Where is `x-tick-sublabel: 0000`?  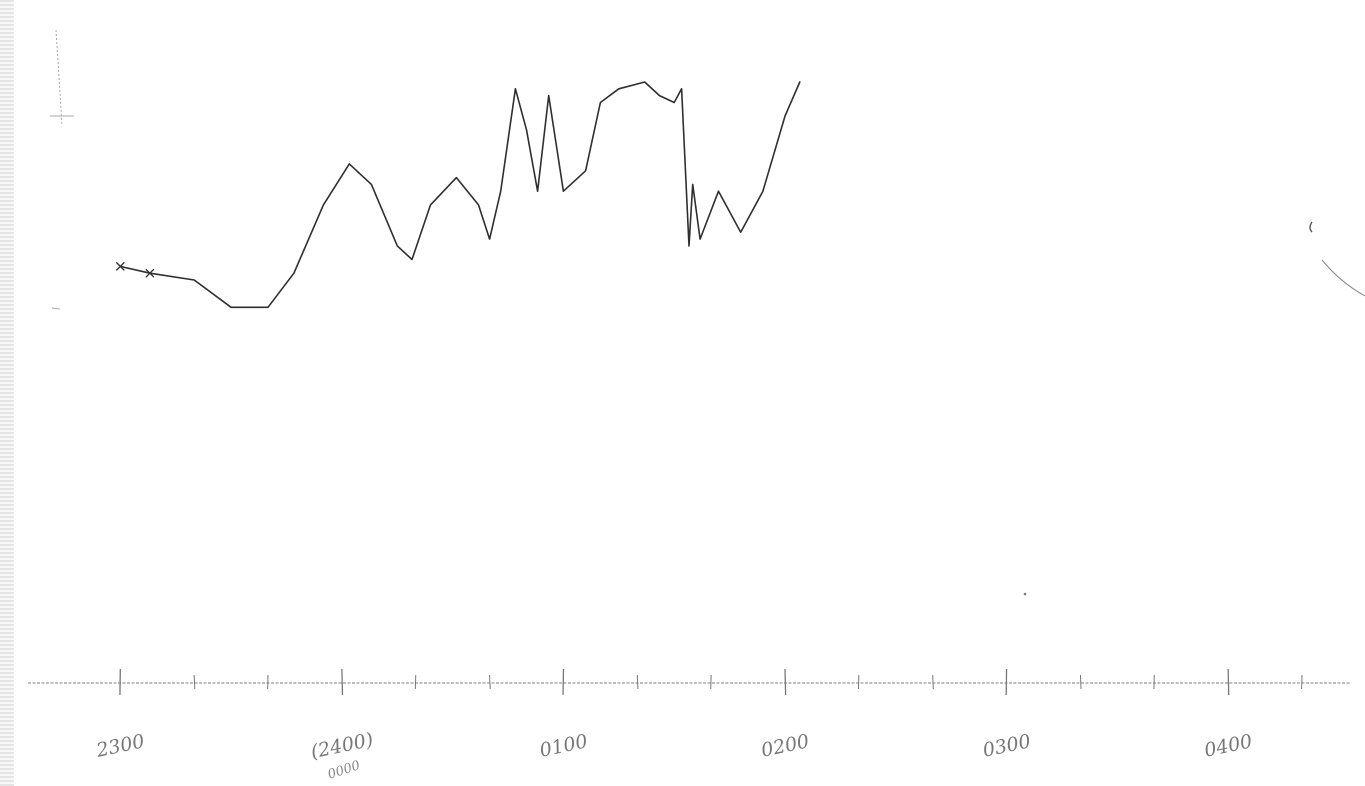 x-tick-sublabel: 0000 is located at coordinates (344, 770).